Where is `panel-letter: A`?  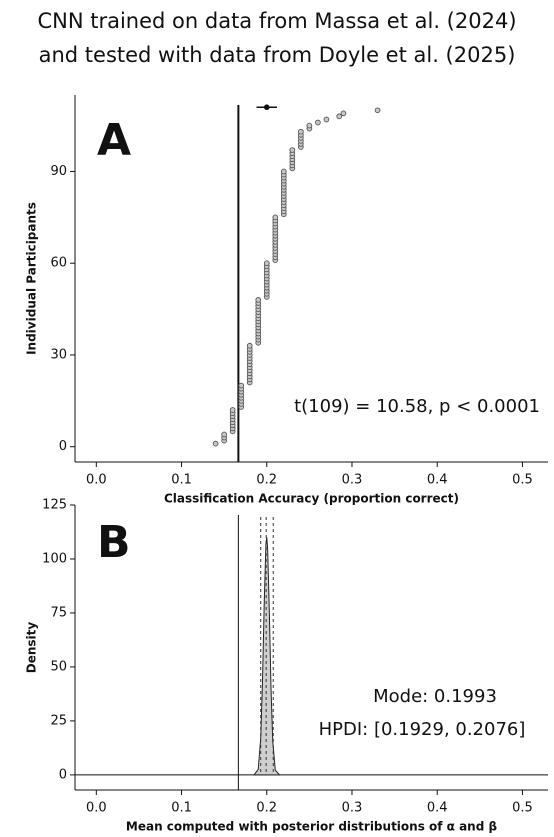 panel-letter: A is located at coordinates (114, 140).